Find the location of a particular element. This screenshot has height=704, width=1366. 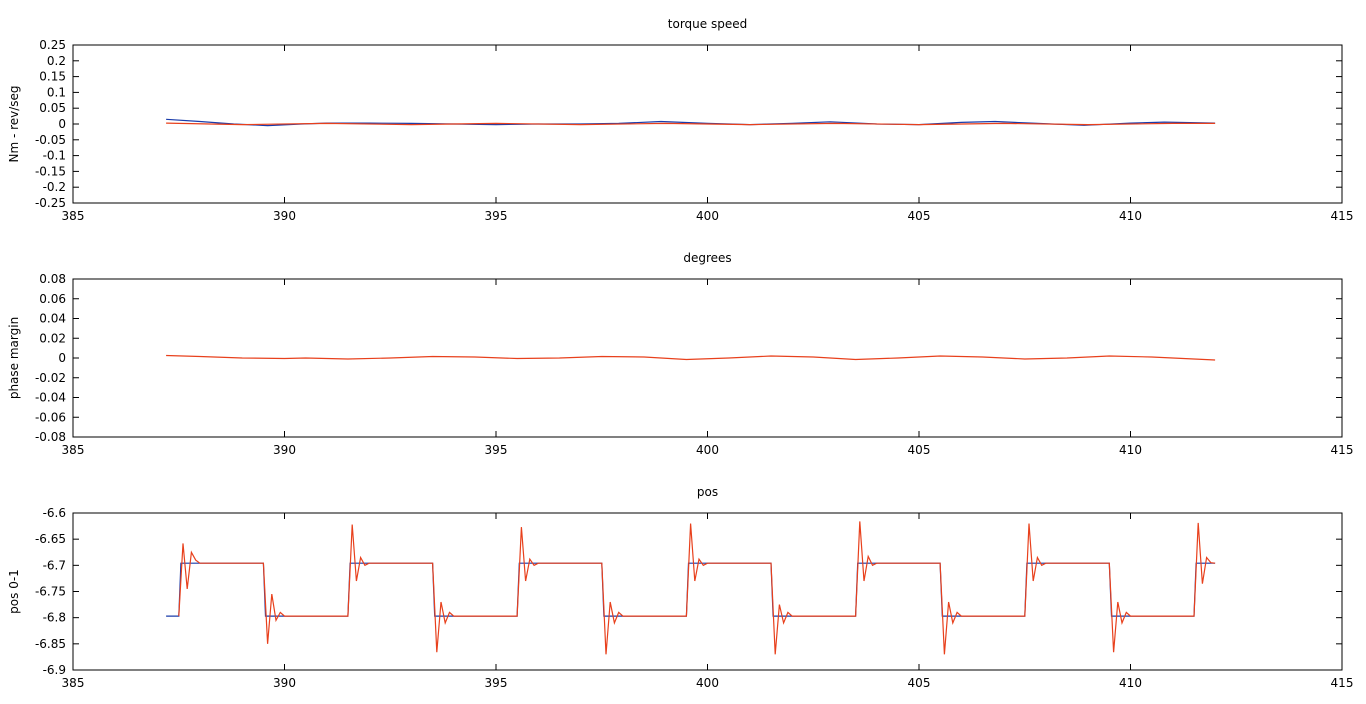

y-tick-label: 0.08 is located at coordinates (52, 279).